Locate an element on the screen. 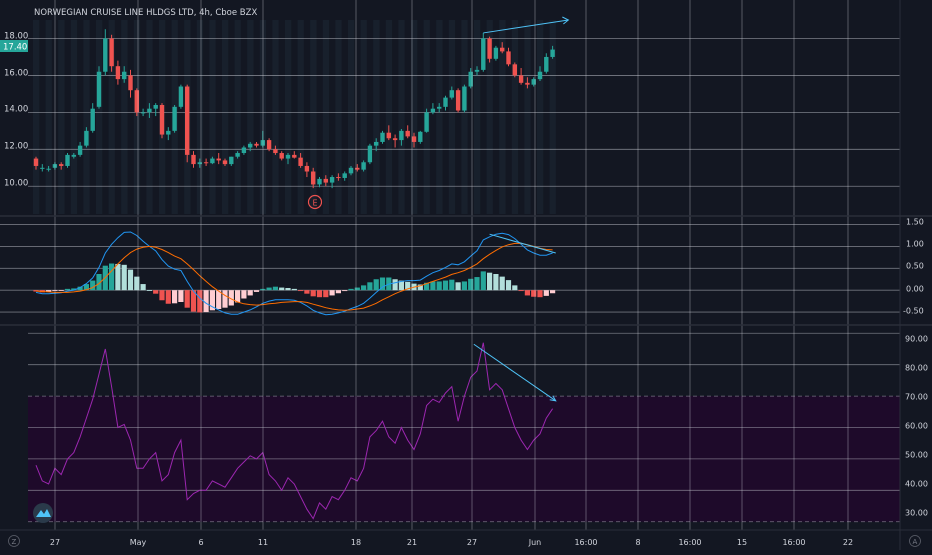 The width and height of the screenshot is (932, 555). log-scale-button is located at coordinates (14, 541).